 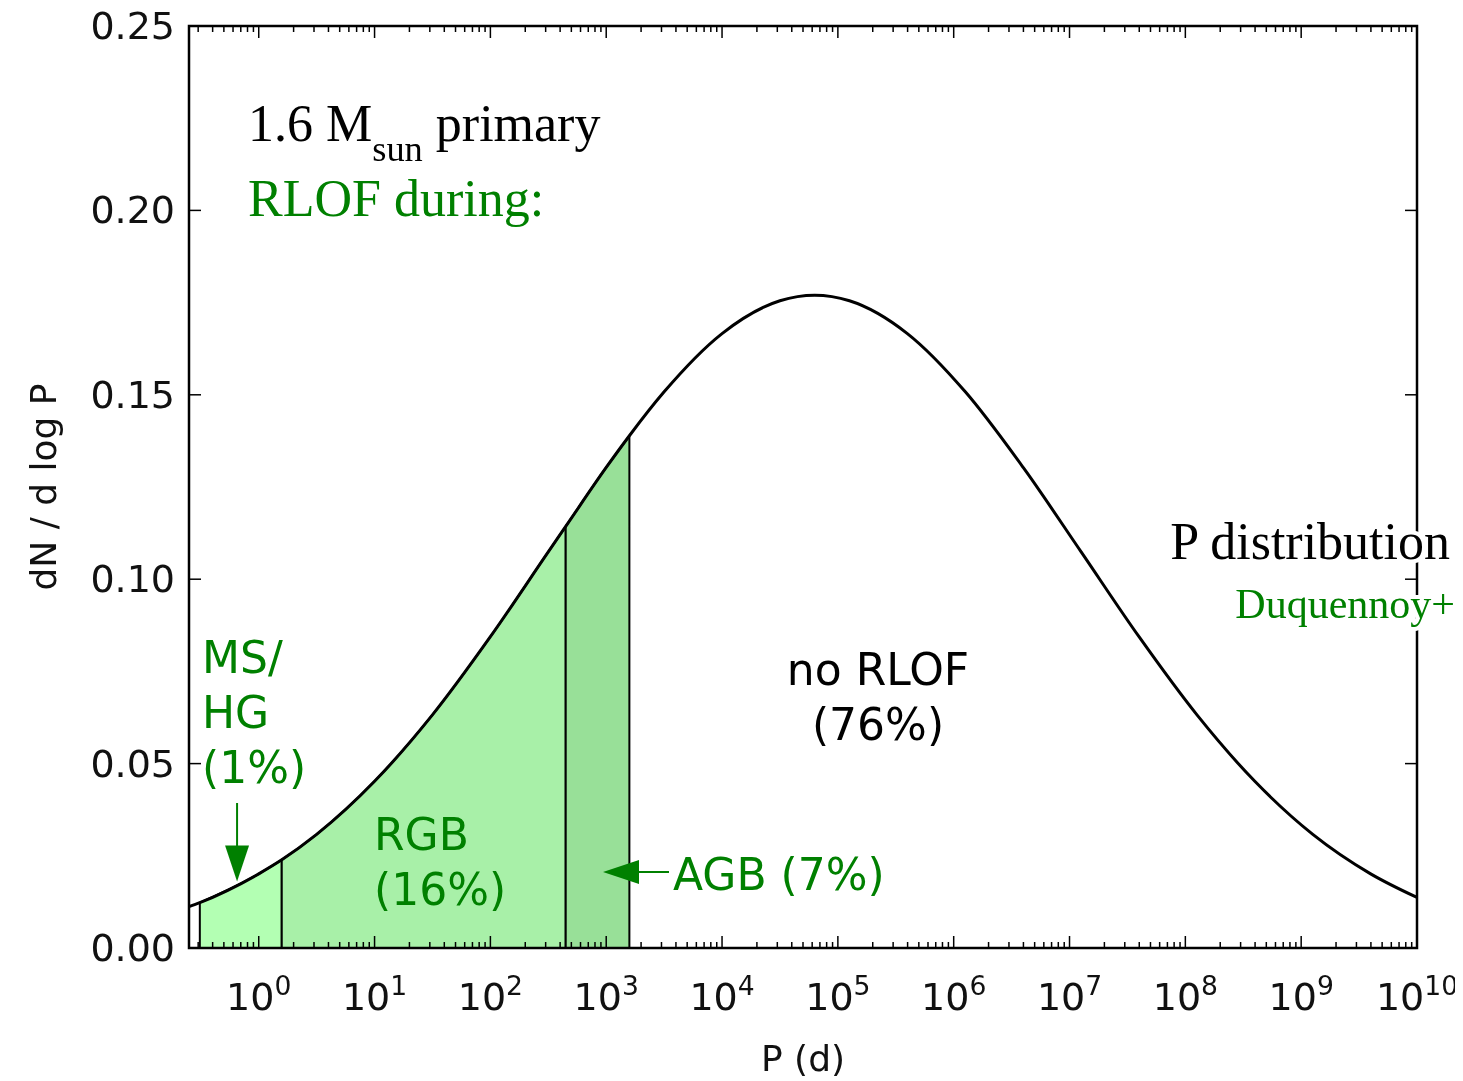 I want to click on y-tick-label: 0.25, so click(x=132, y=26).